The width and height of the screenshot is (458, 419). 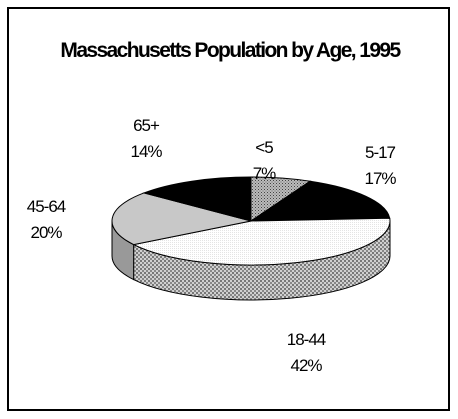 I want to click on slice-value-label: 14%, so click(x=146, y=151).